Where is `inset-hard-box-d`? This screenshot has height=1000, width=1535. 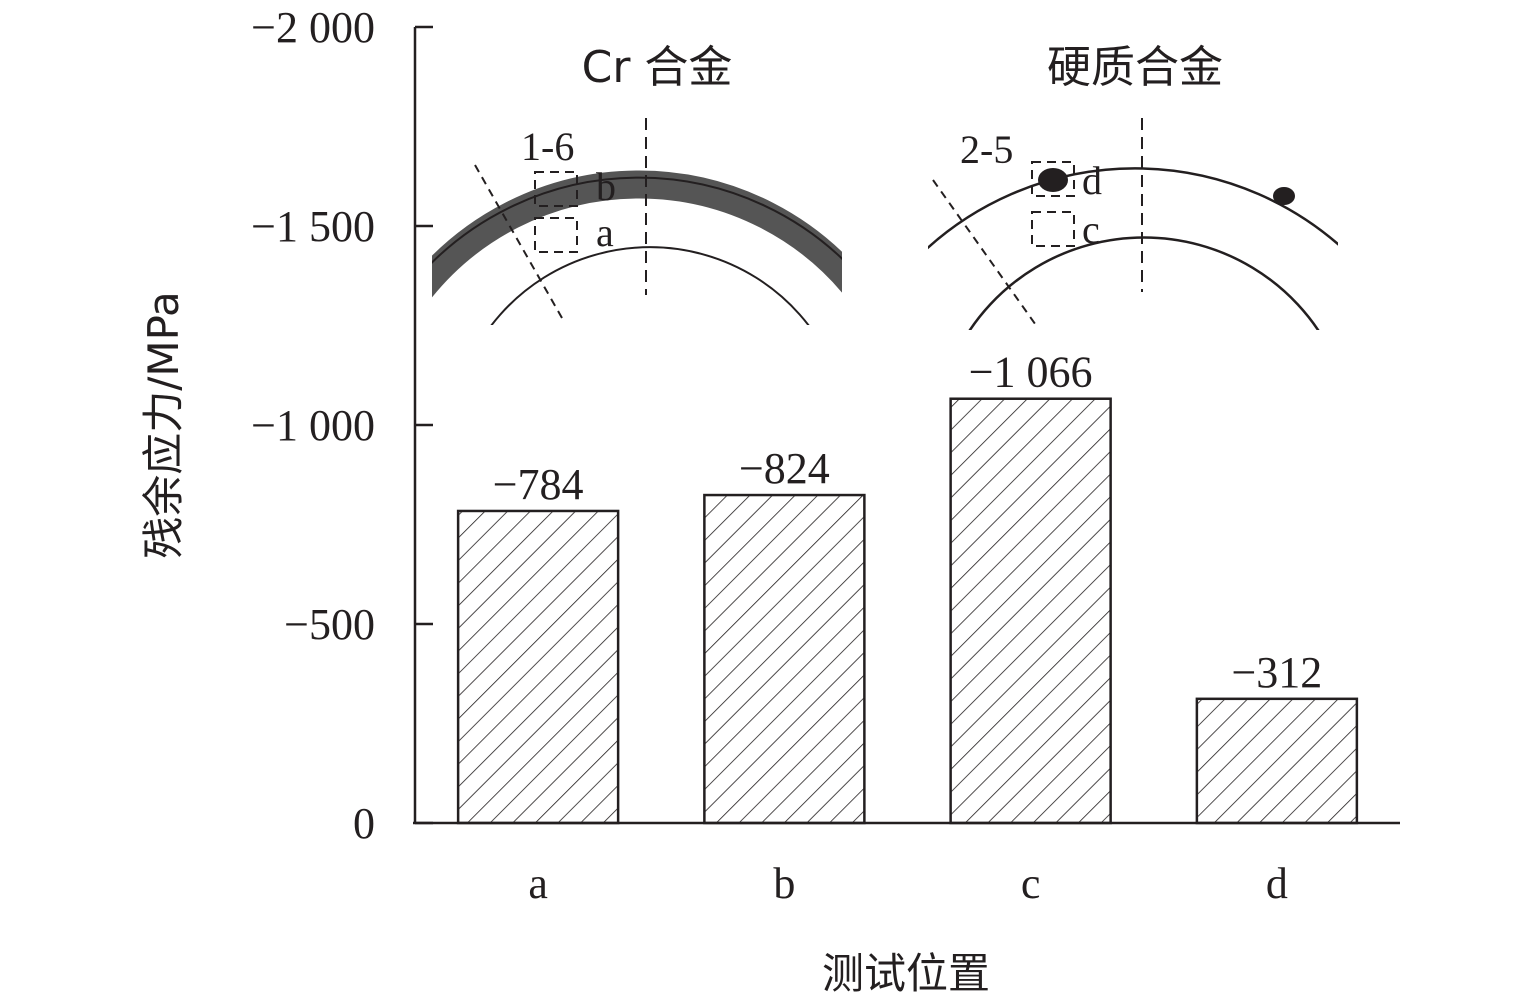 inset-hard-box-d is located at coordinates (1053, 179).